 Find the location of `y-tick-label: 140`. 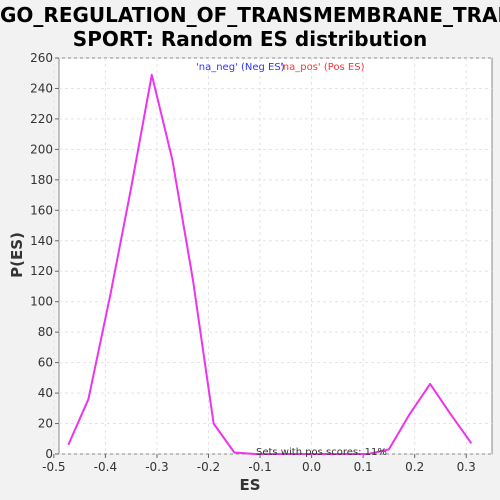

y-tick-label: 140 is located at coordinates (41, 241).